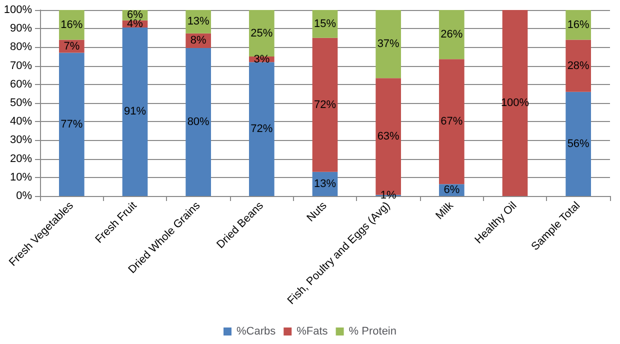 This screenshot has width=620, height=344. What do you see at coordinates (262, 59) in the screenshot?
I see `data-label: 3%` at bounding box center [262, 59].